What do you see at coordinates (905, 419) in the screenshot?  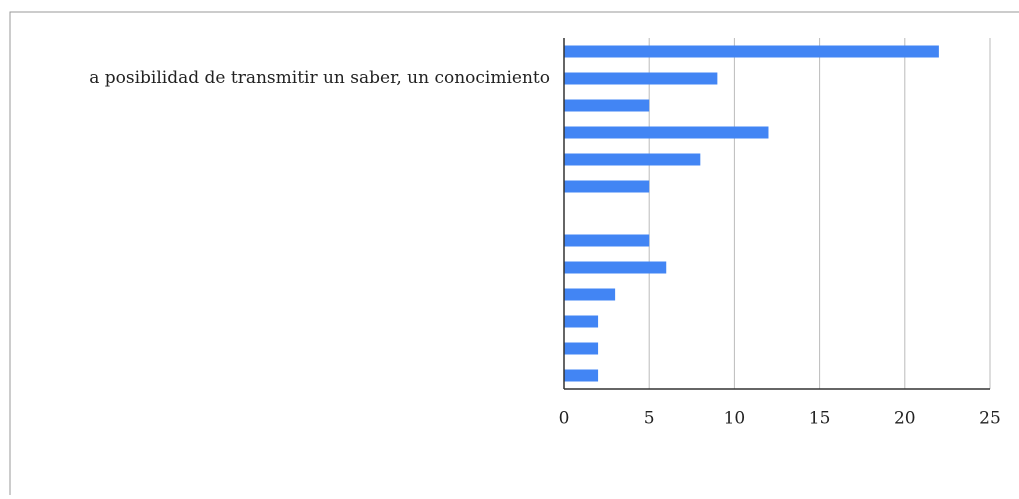 I see `x-tick-label: 20` at bounding box center [905, 419].